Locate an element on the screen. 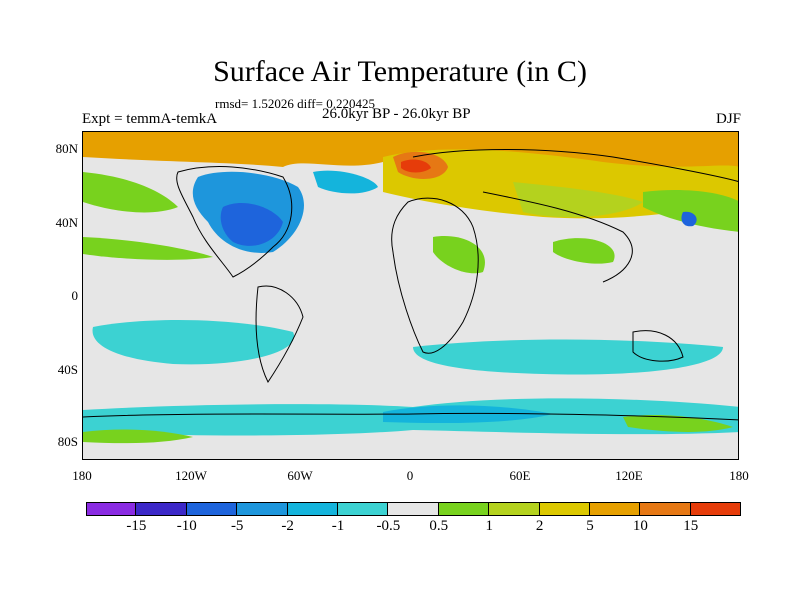  antarctic-cold-core is located at coordinates (468, 414).